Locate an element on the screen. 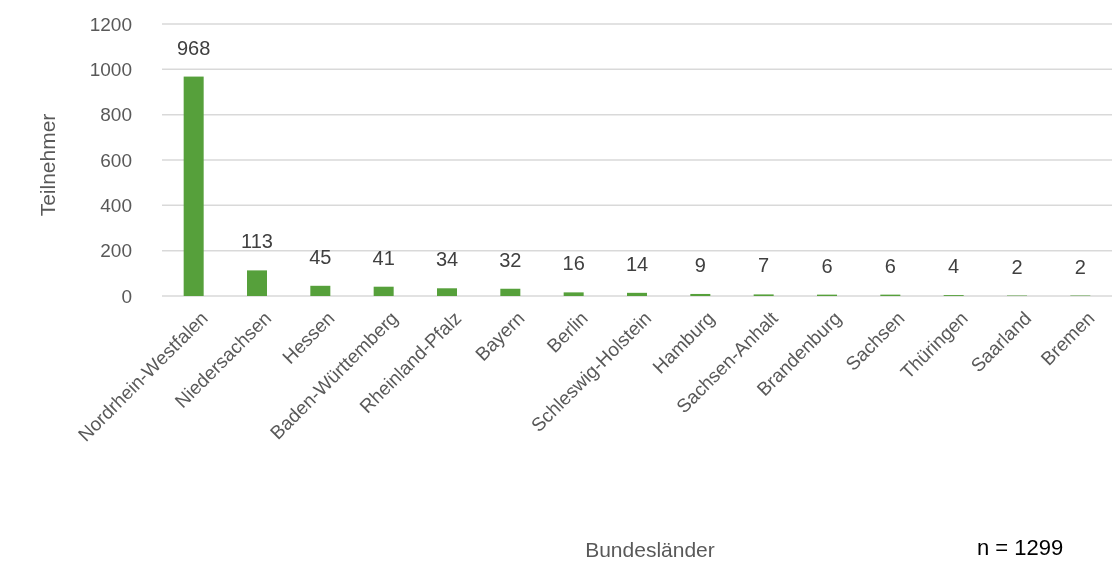 The width and height of the screenshot is (1115, 569). data-label: 34 is located at coordinates (447, 259).